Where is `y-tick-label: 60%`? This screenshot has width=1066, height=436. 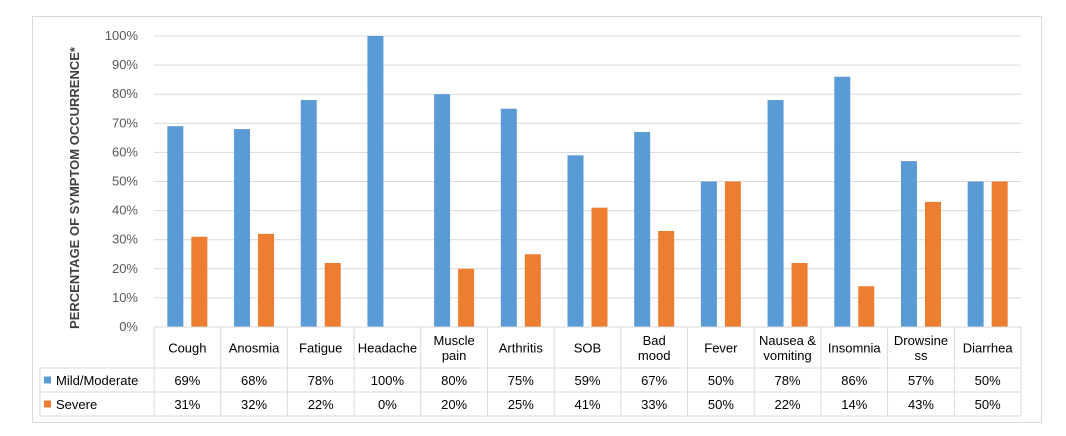
y-tick-label: 60% is located at coordinates (125, 151).